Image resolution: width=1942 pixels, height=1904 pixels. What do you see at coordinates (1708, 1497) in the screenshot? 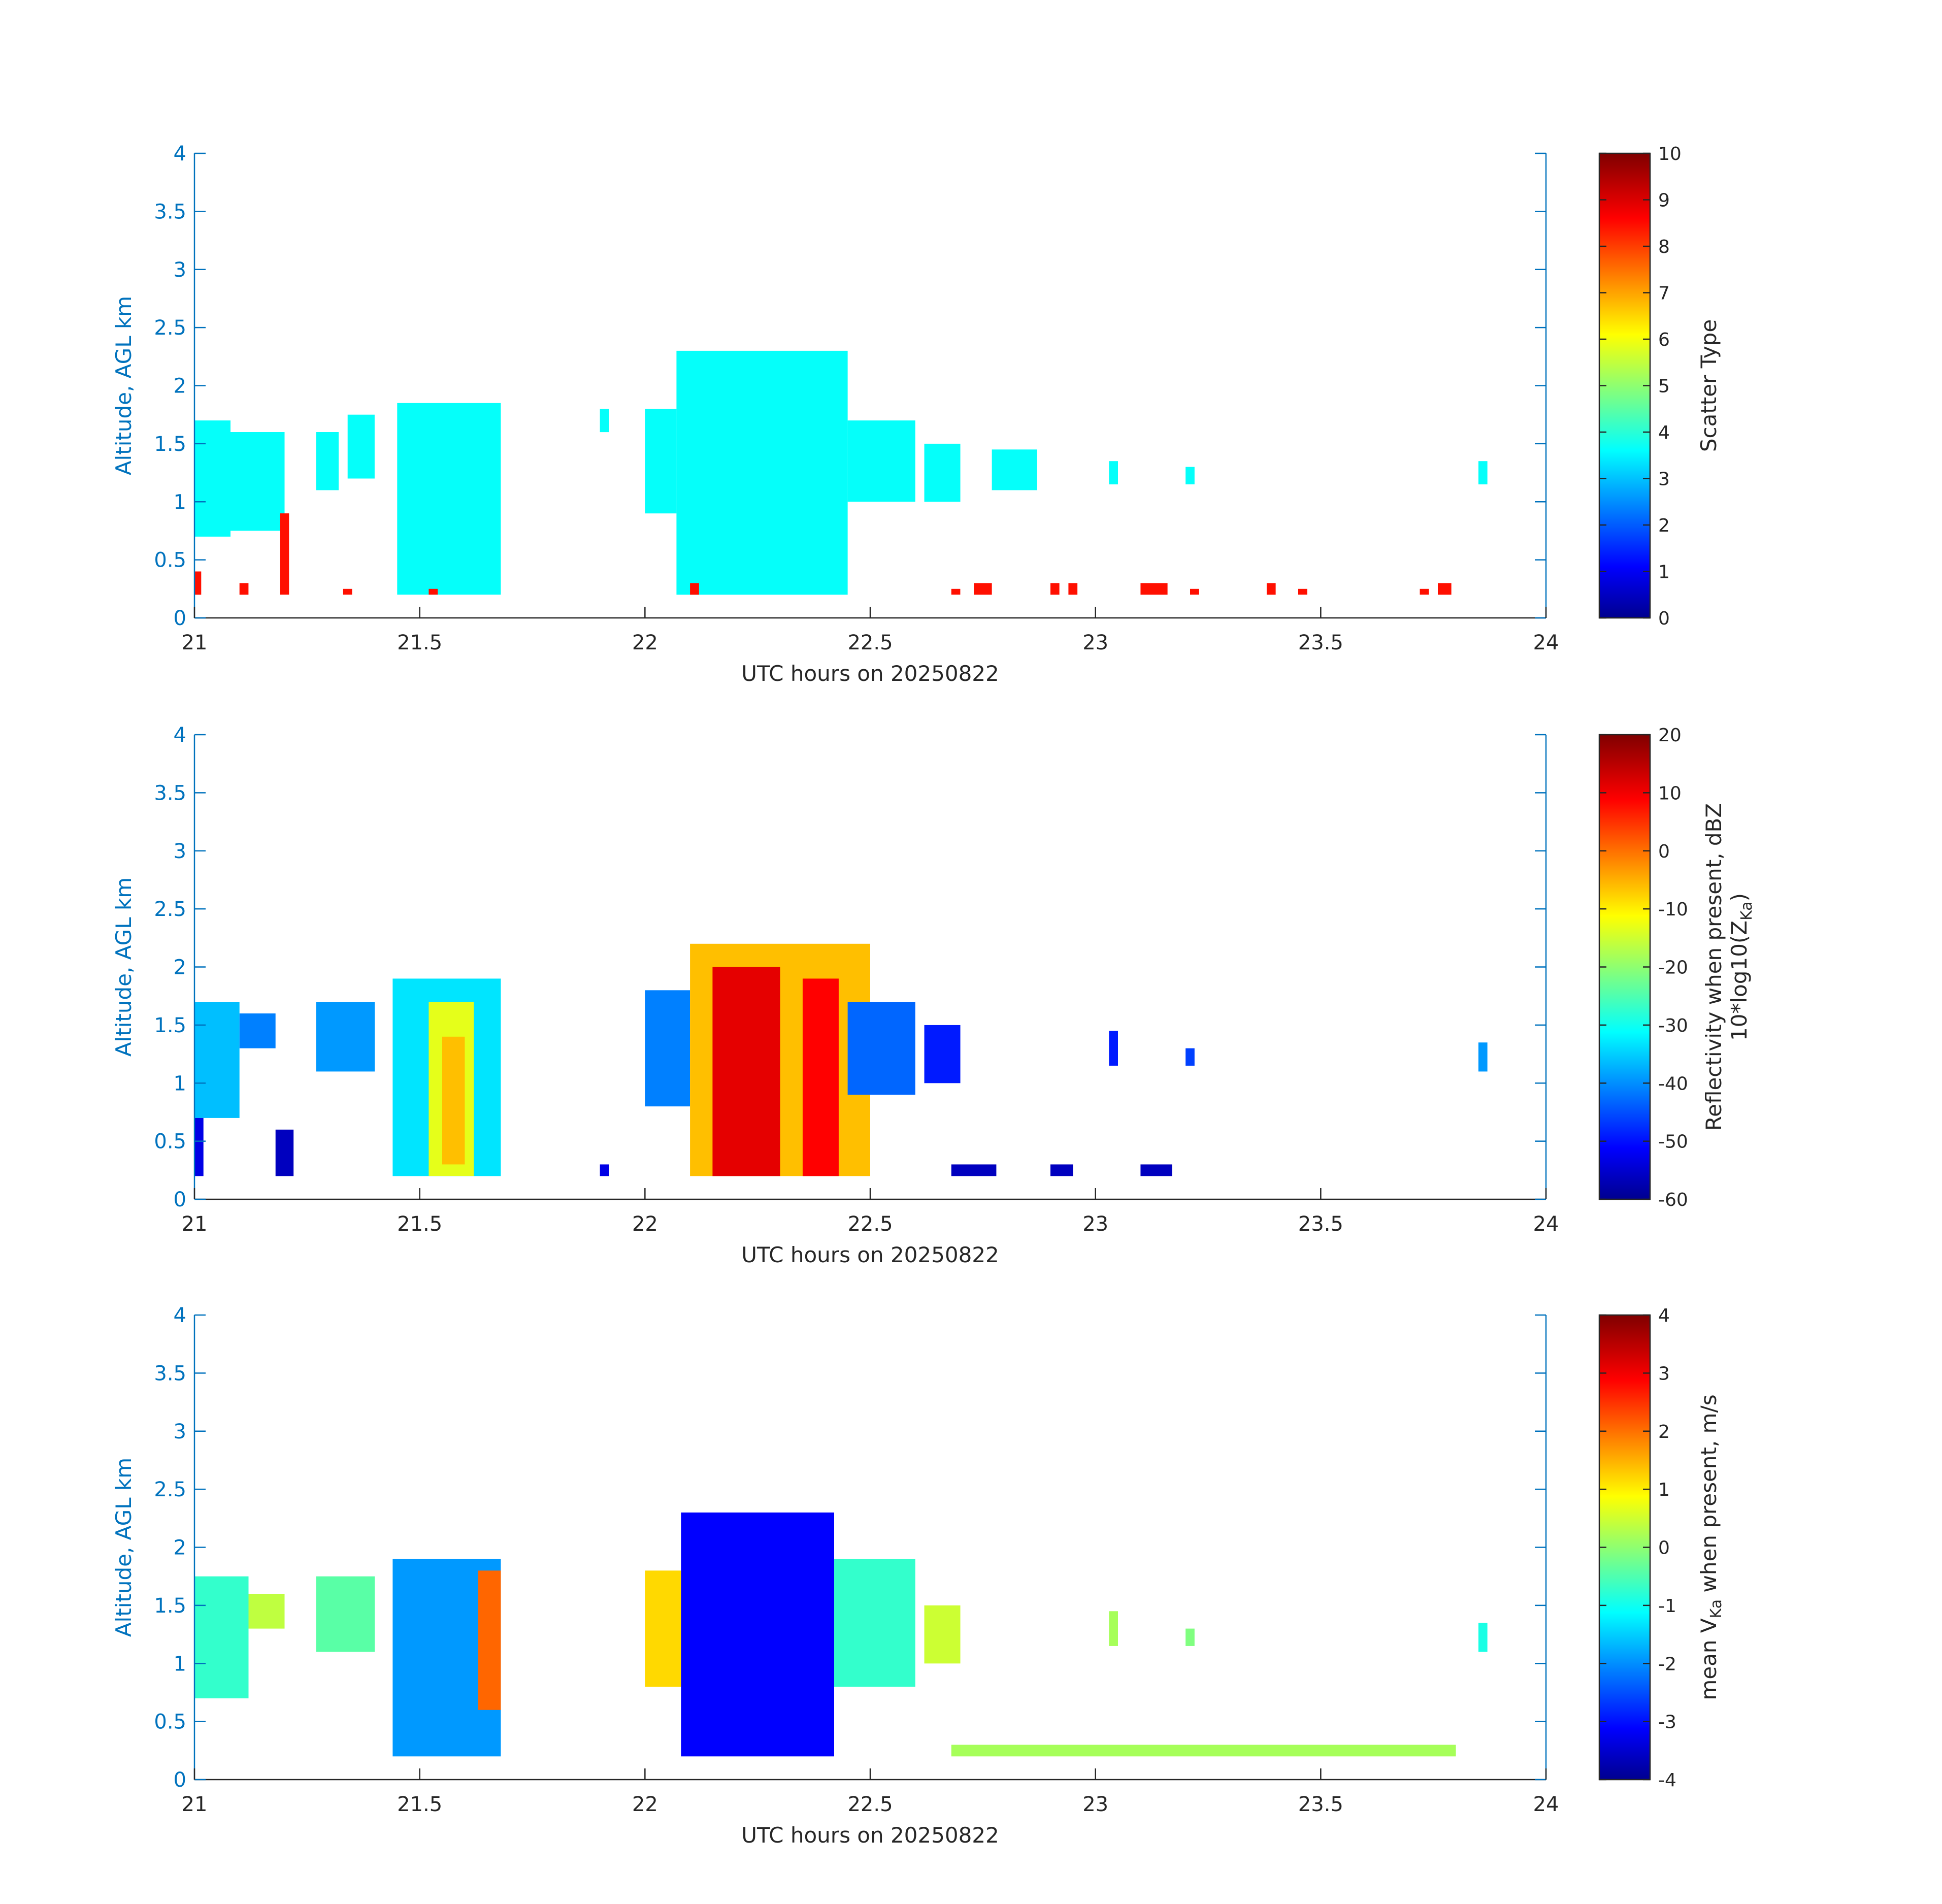
I see `colorbar-title-part: when present, m/s` at bounding box center [1708, 1497].